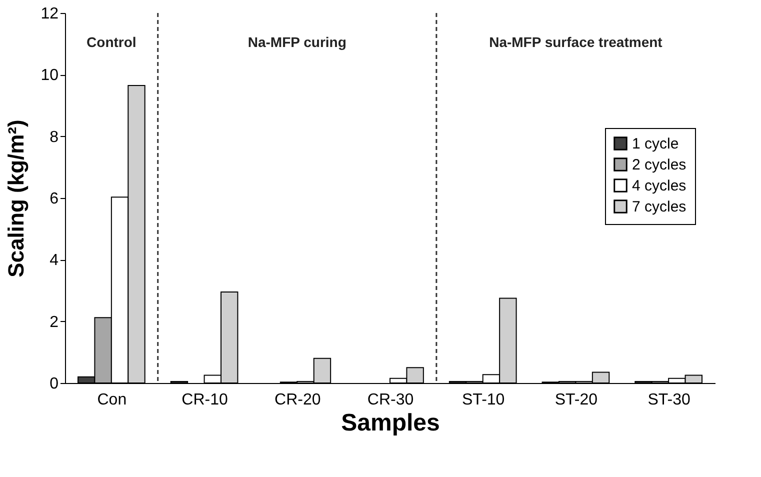 This screenshot has width=761, height=477. Describe the element at coordinates (483, 400) in the screenshot. I see `x-tick-label: ST-10` at that location.